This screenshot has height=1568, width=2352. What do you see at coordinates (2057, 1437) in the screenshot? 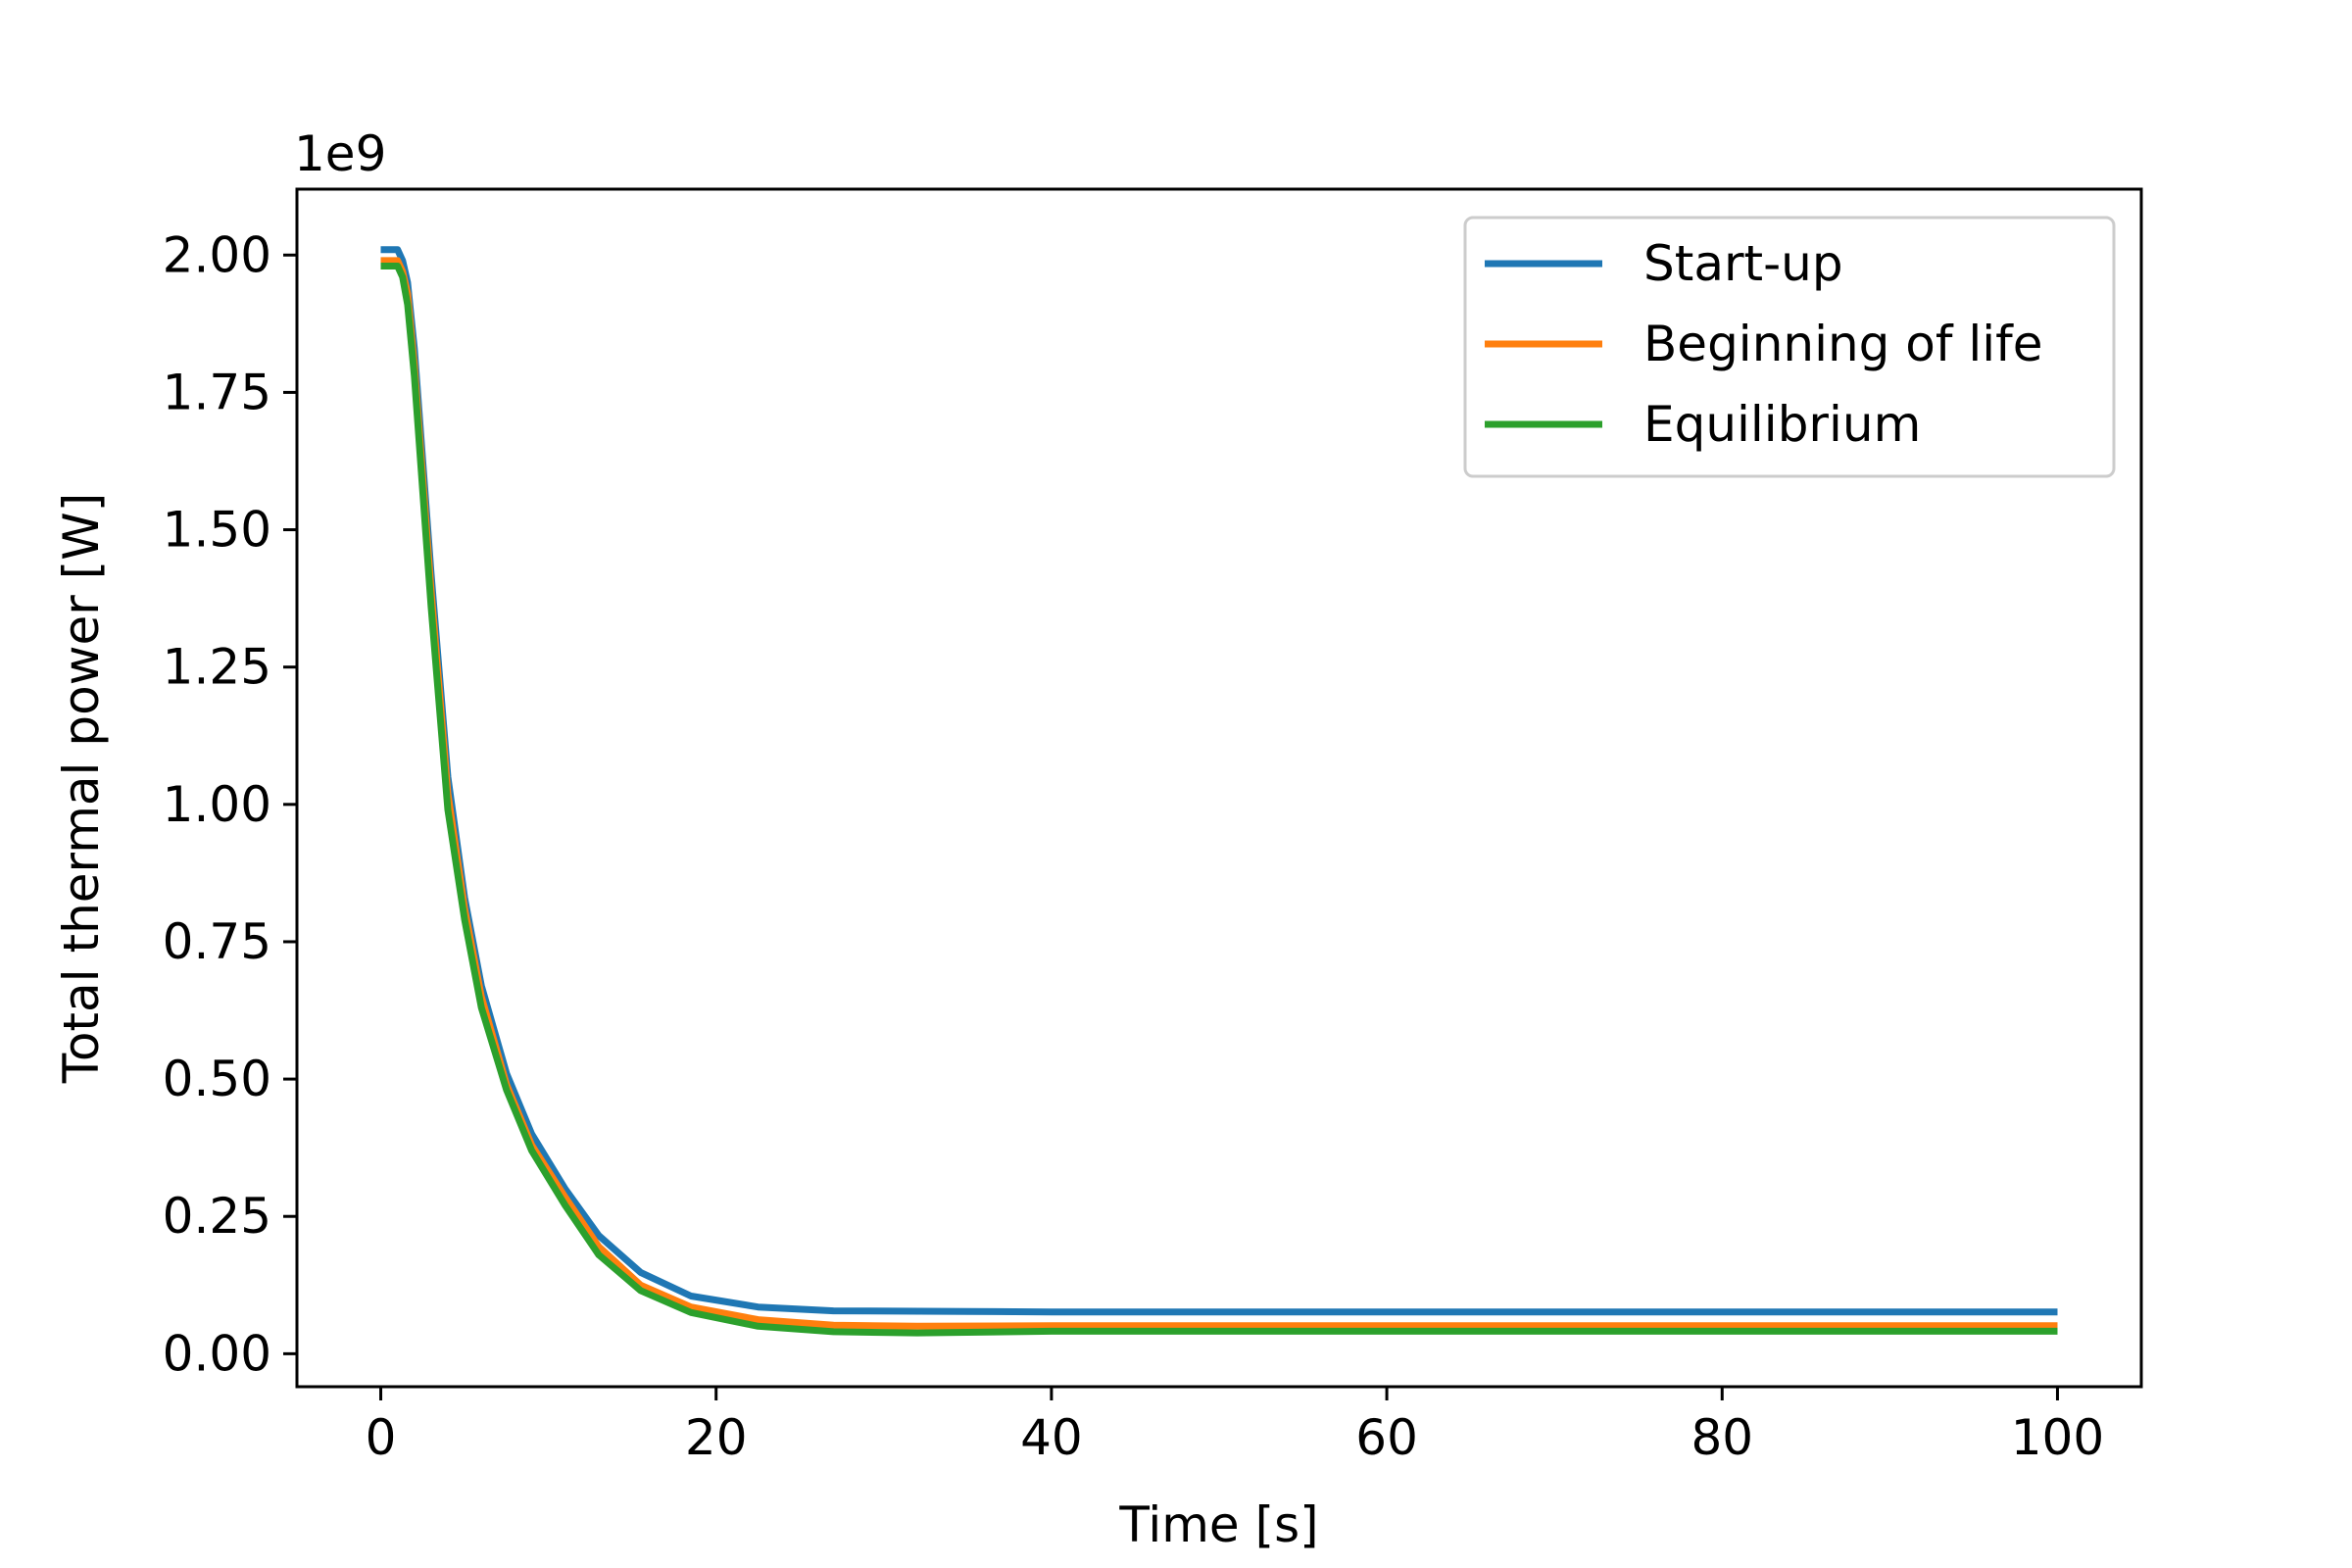
I see `x-tick-label: 100` at bounding box center [2057, 1437].